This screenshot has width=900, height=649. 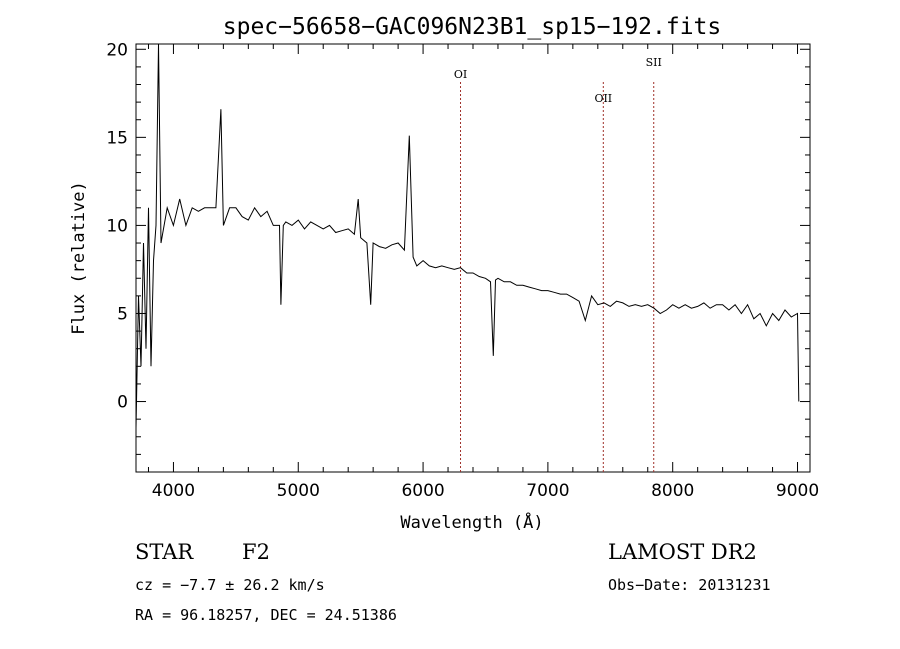 I want to click on line-marker-label: OII, so click(x=603, y=98).